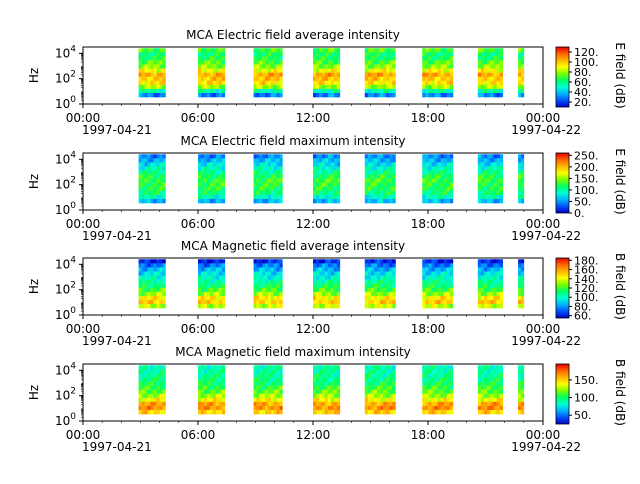 The image size is (640, 484). What do you see at coordinates (117, 447) in the screenshot?
I see `x-start-date: 1997-04-21` at bounding box center [117, 447].